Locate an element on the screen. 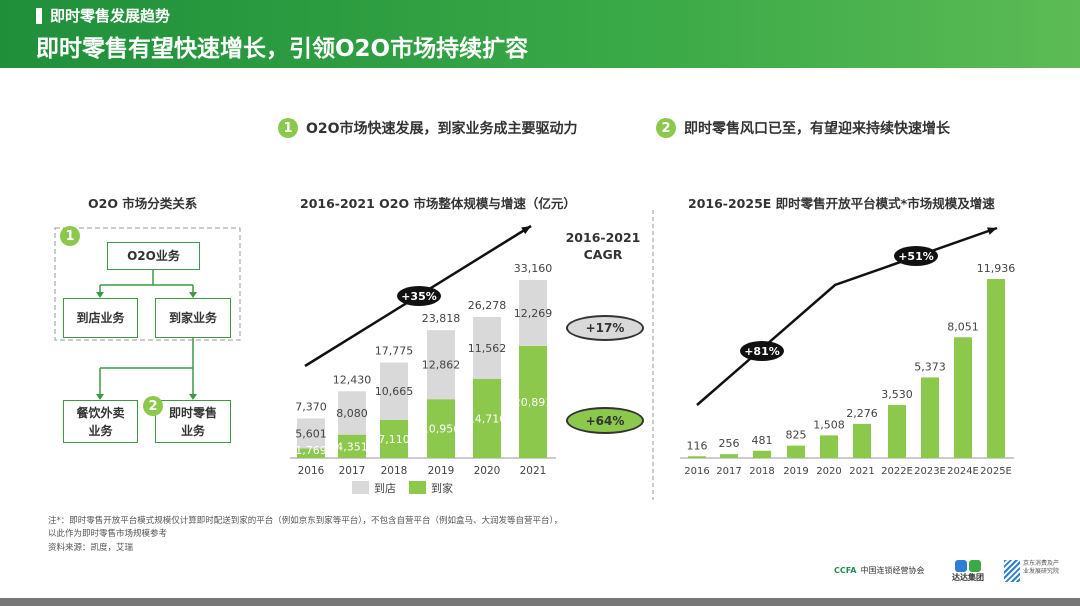 Image resolution: width=1080 pixels, height=606 pixels. total-value-label: 17,775 is located at coordinates (394, 351).